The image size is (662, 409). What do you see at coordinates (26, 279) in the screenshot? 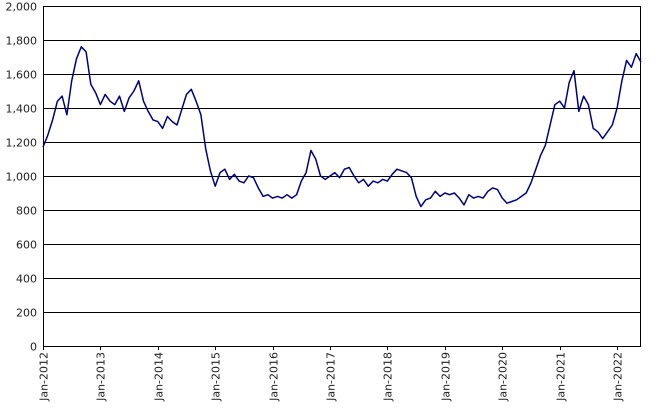
I see `y-tick-label: 400` at bounding box center [26, 279].